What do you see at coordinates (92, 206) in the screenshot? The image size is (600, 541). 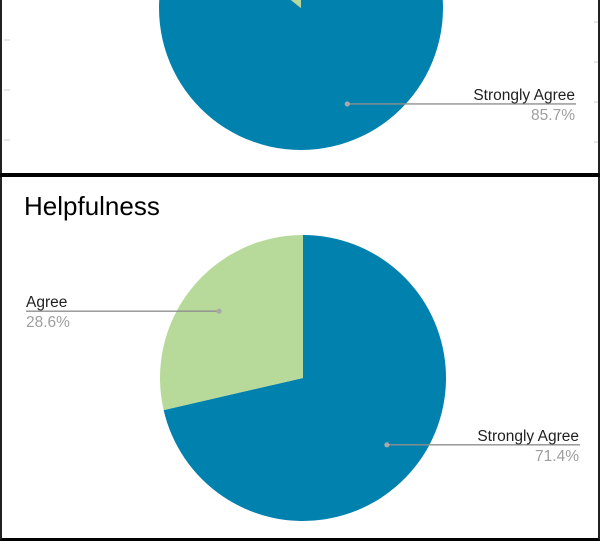 I see `chart-title: Helpfulness` at bounding box center [92, 206].